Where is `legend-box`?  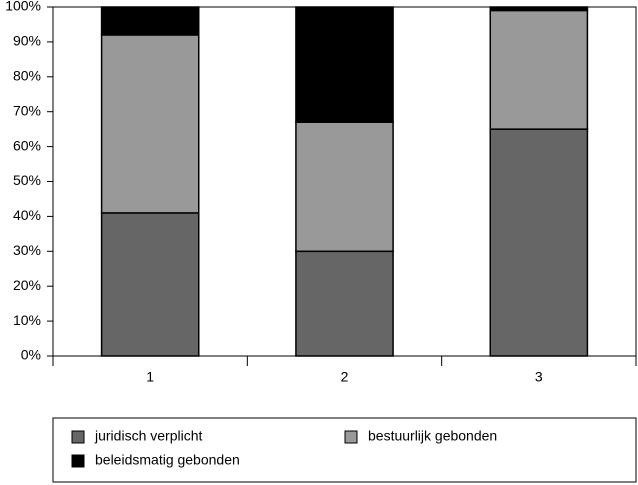 legend-box is located at coordinates (344, 450).